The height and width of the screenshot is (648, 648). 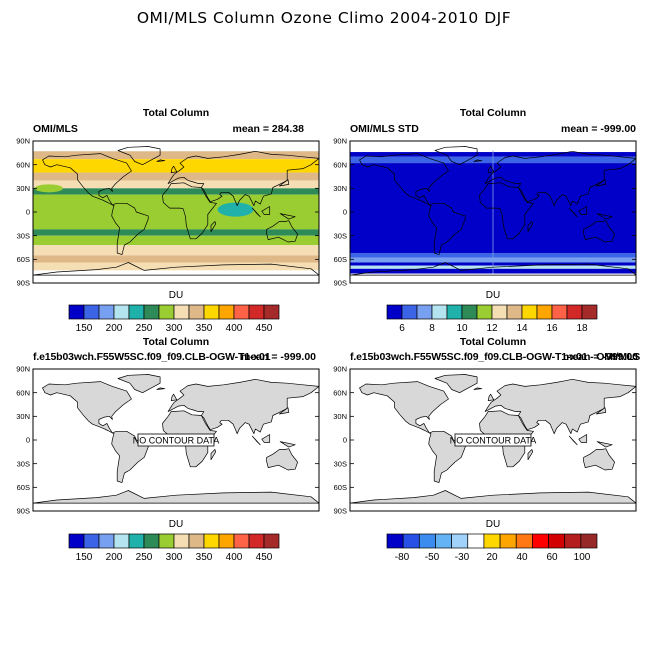 What do you see at coordinates (493, 524) in the screenshot?
I see `panel-4-units: DU` at bounding box center [493, 524].